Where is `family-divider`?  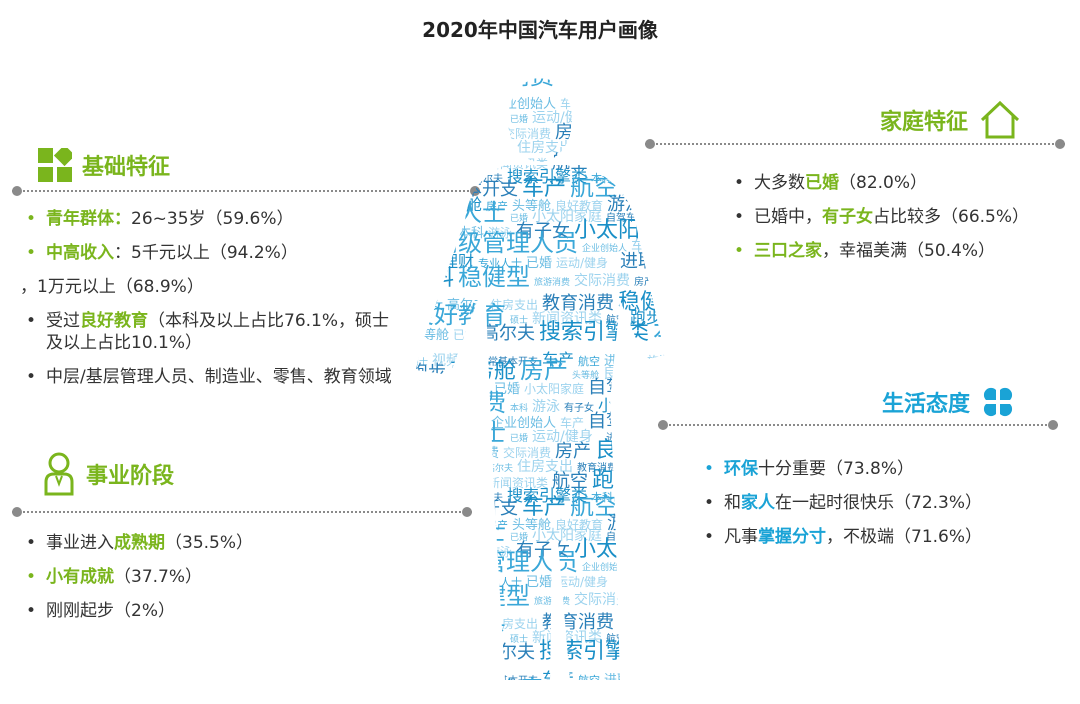 family-divider is located at coordinates (855, 144).